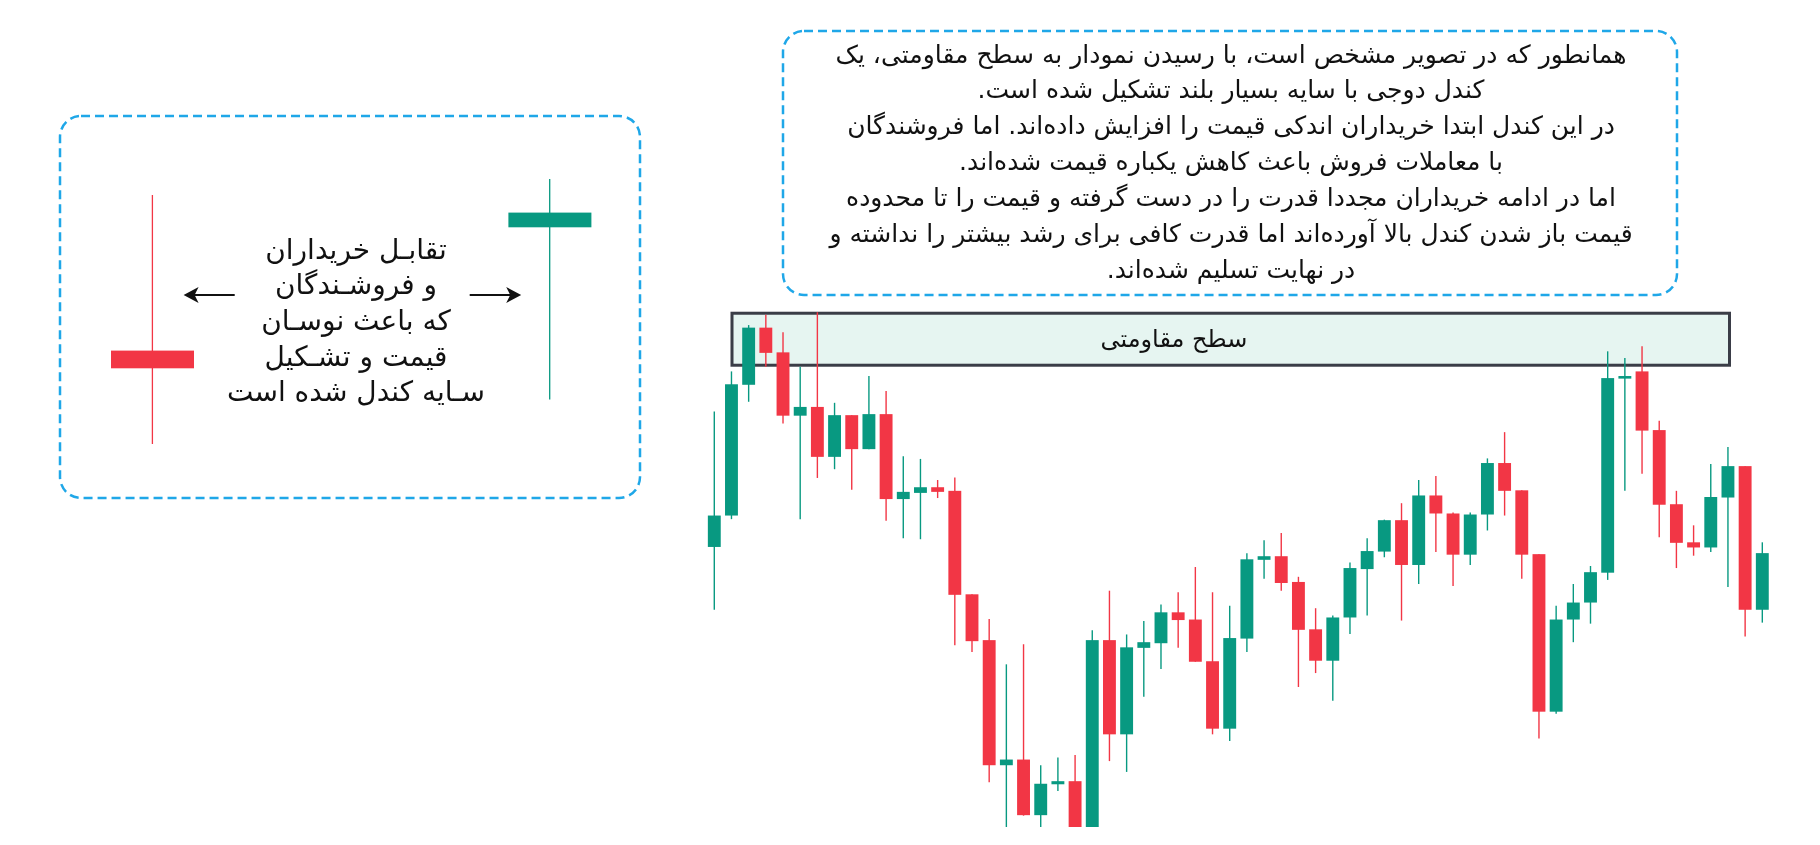  Describe the element at coordinates (350, 307) in the screenshot. I see `note: تقابـل خریداران و فروشـندگان که باعث نوسـان قیمت و تشـکیل سـایه کندل شده است` at that location.